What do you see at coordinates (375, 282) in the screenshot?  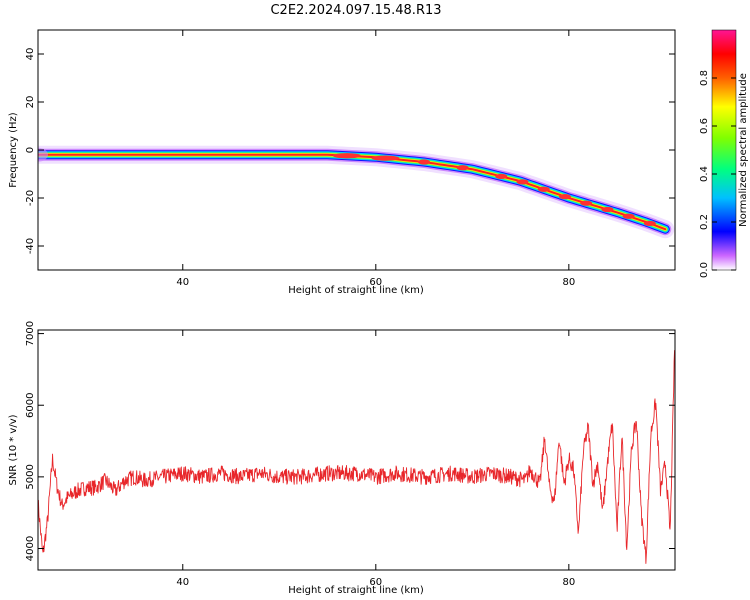 I see `spectrogram-x-tick-label: 60` at bounding box center [375, 282].